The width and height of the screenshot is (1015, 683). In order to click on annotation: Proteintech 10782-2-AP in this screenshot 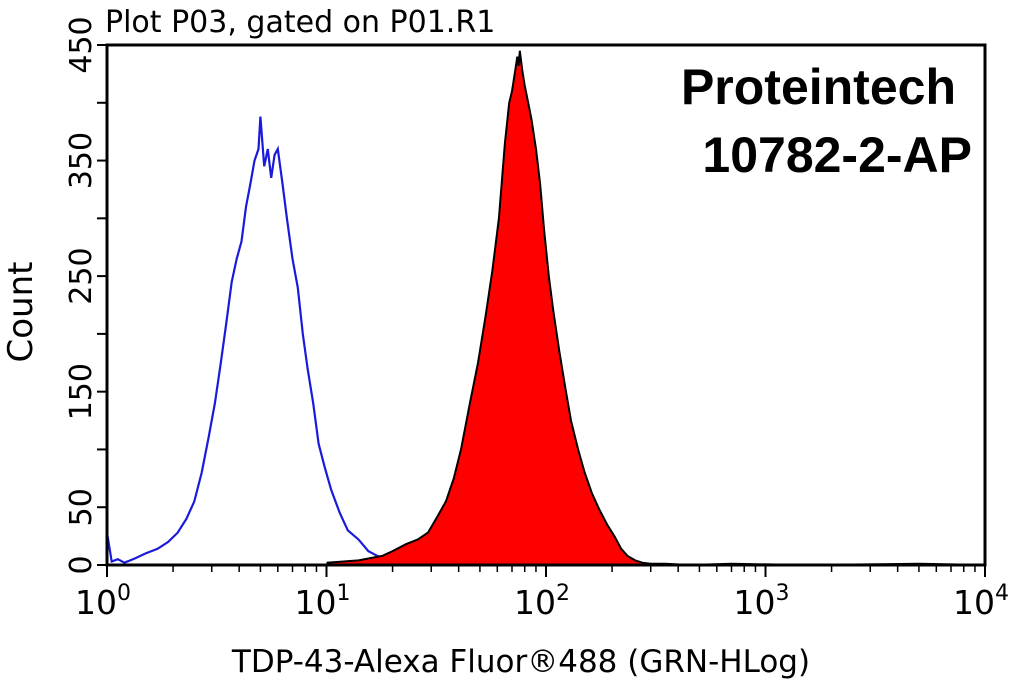, I will do `click(826, 121)`.